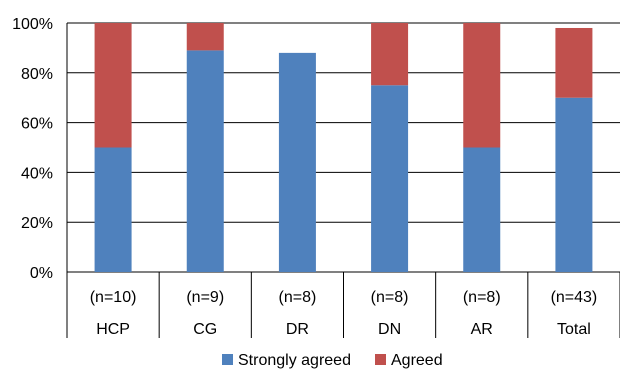  I want to click on category-count-label: (n=9), so click(205, 297).